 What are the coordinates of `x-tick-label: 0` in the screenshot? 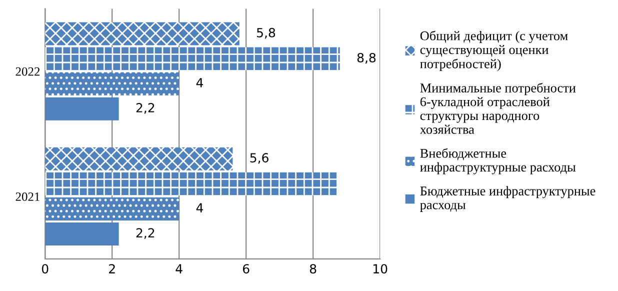 It's located at (45, 269).